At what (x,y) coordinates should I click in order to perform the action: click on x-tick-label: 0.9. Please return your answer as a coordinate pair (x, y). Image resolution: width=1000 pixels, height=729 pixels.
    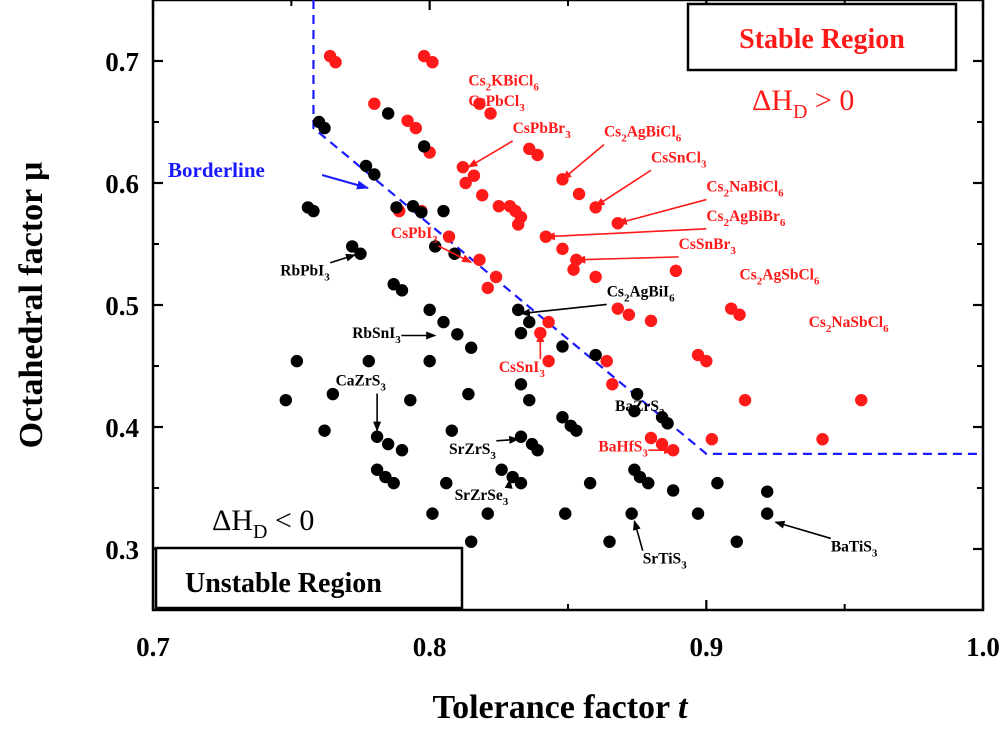
    Looking at the image, I should click on (706, 647).